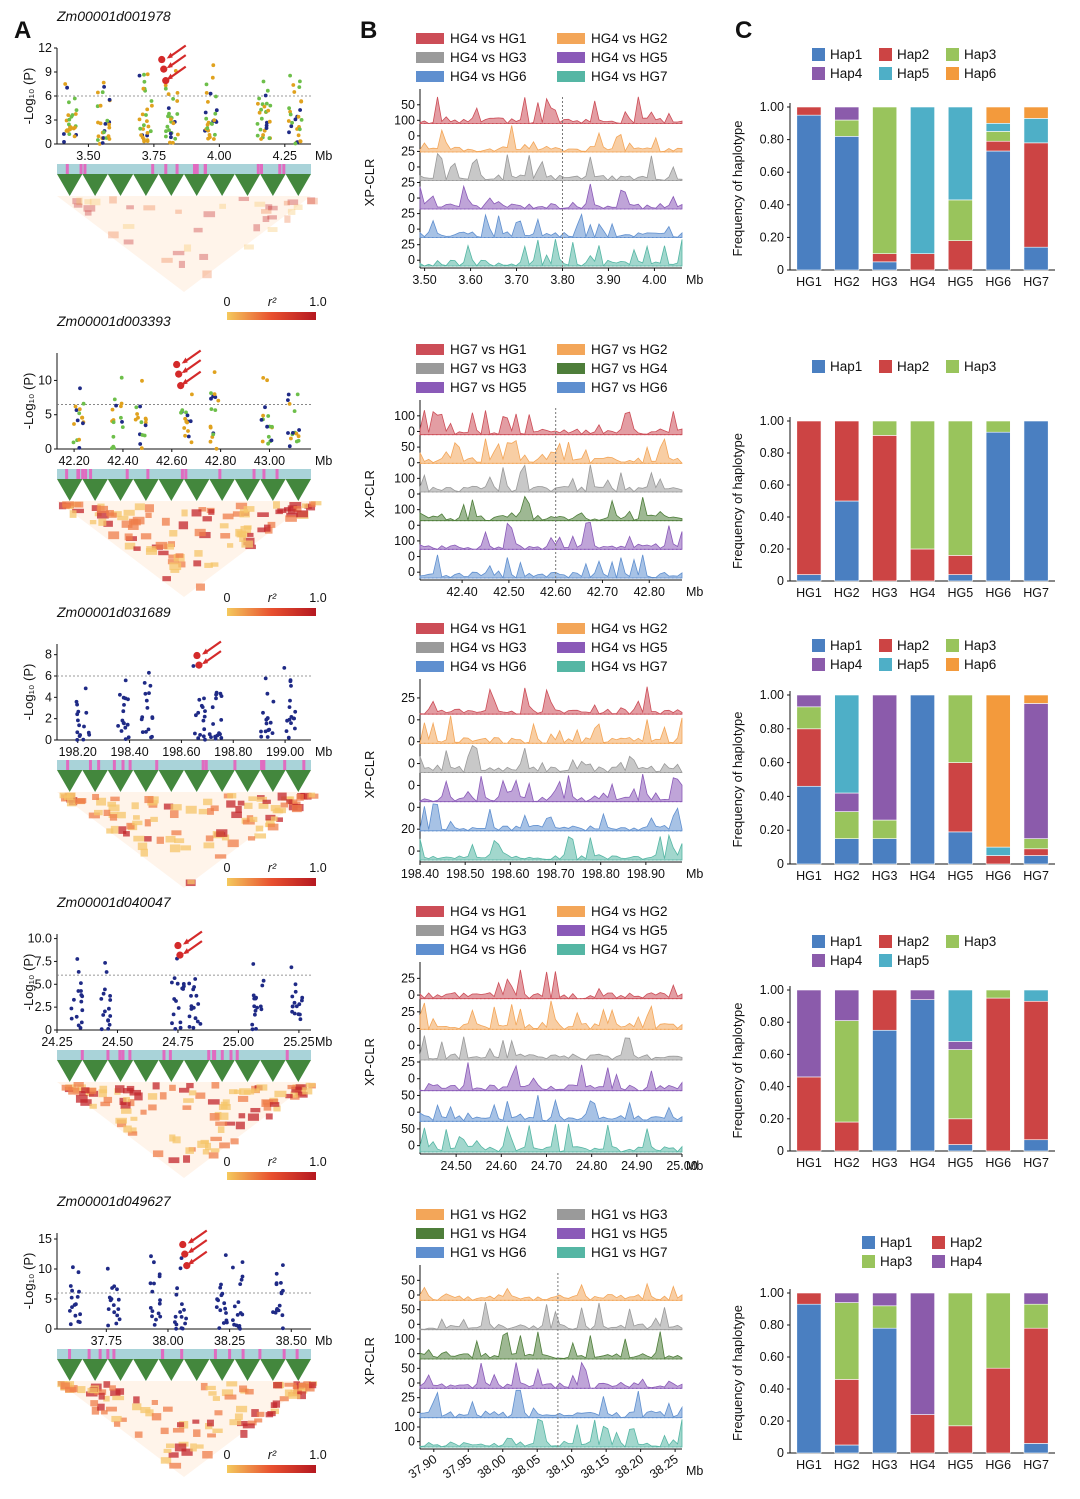 The height and width of the screenshot is (1499, 1080). What do you see at coordinates (368, 30) in the screenshot?
I see `panel-label-b: B` at bounding box center [368, 30].